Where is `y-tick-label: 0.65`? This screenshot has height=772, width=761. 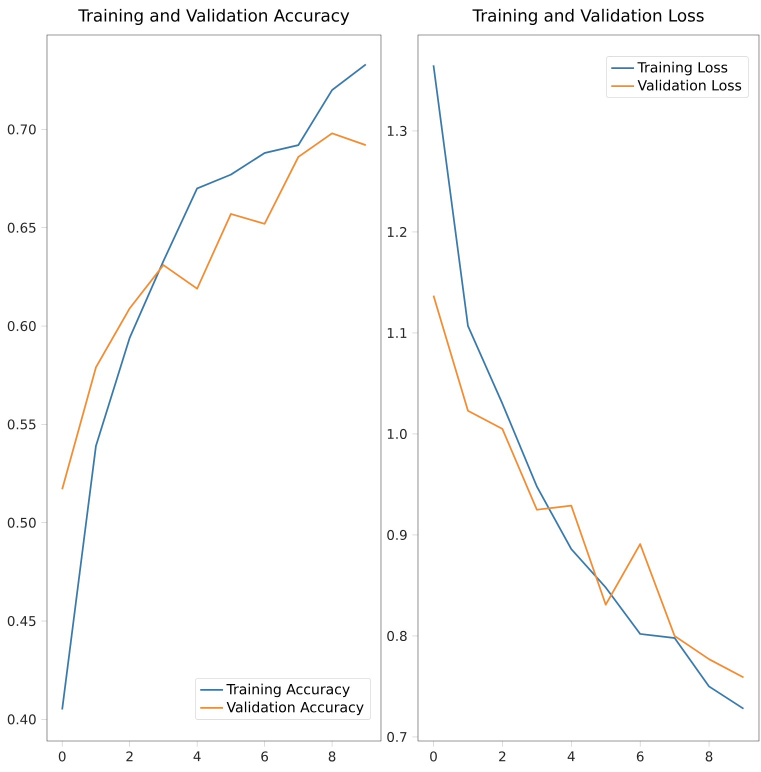 y-tick-label: 0.65 is located at coordinates (22, 227).